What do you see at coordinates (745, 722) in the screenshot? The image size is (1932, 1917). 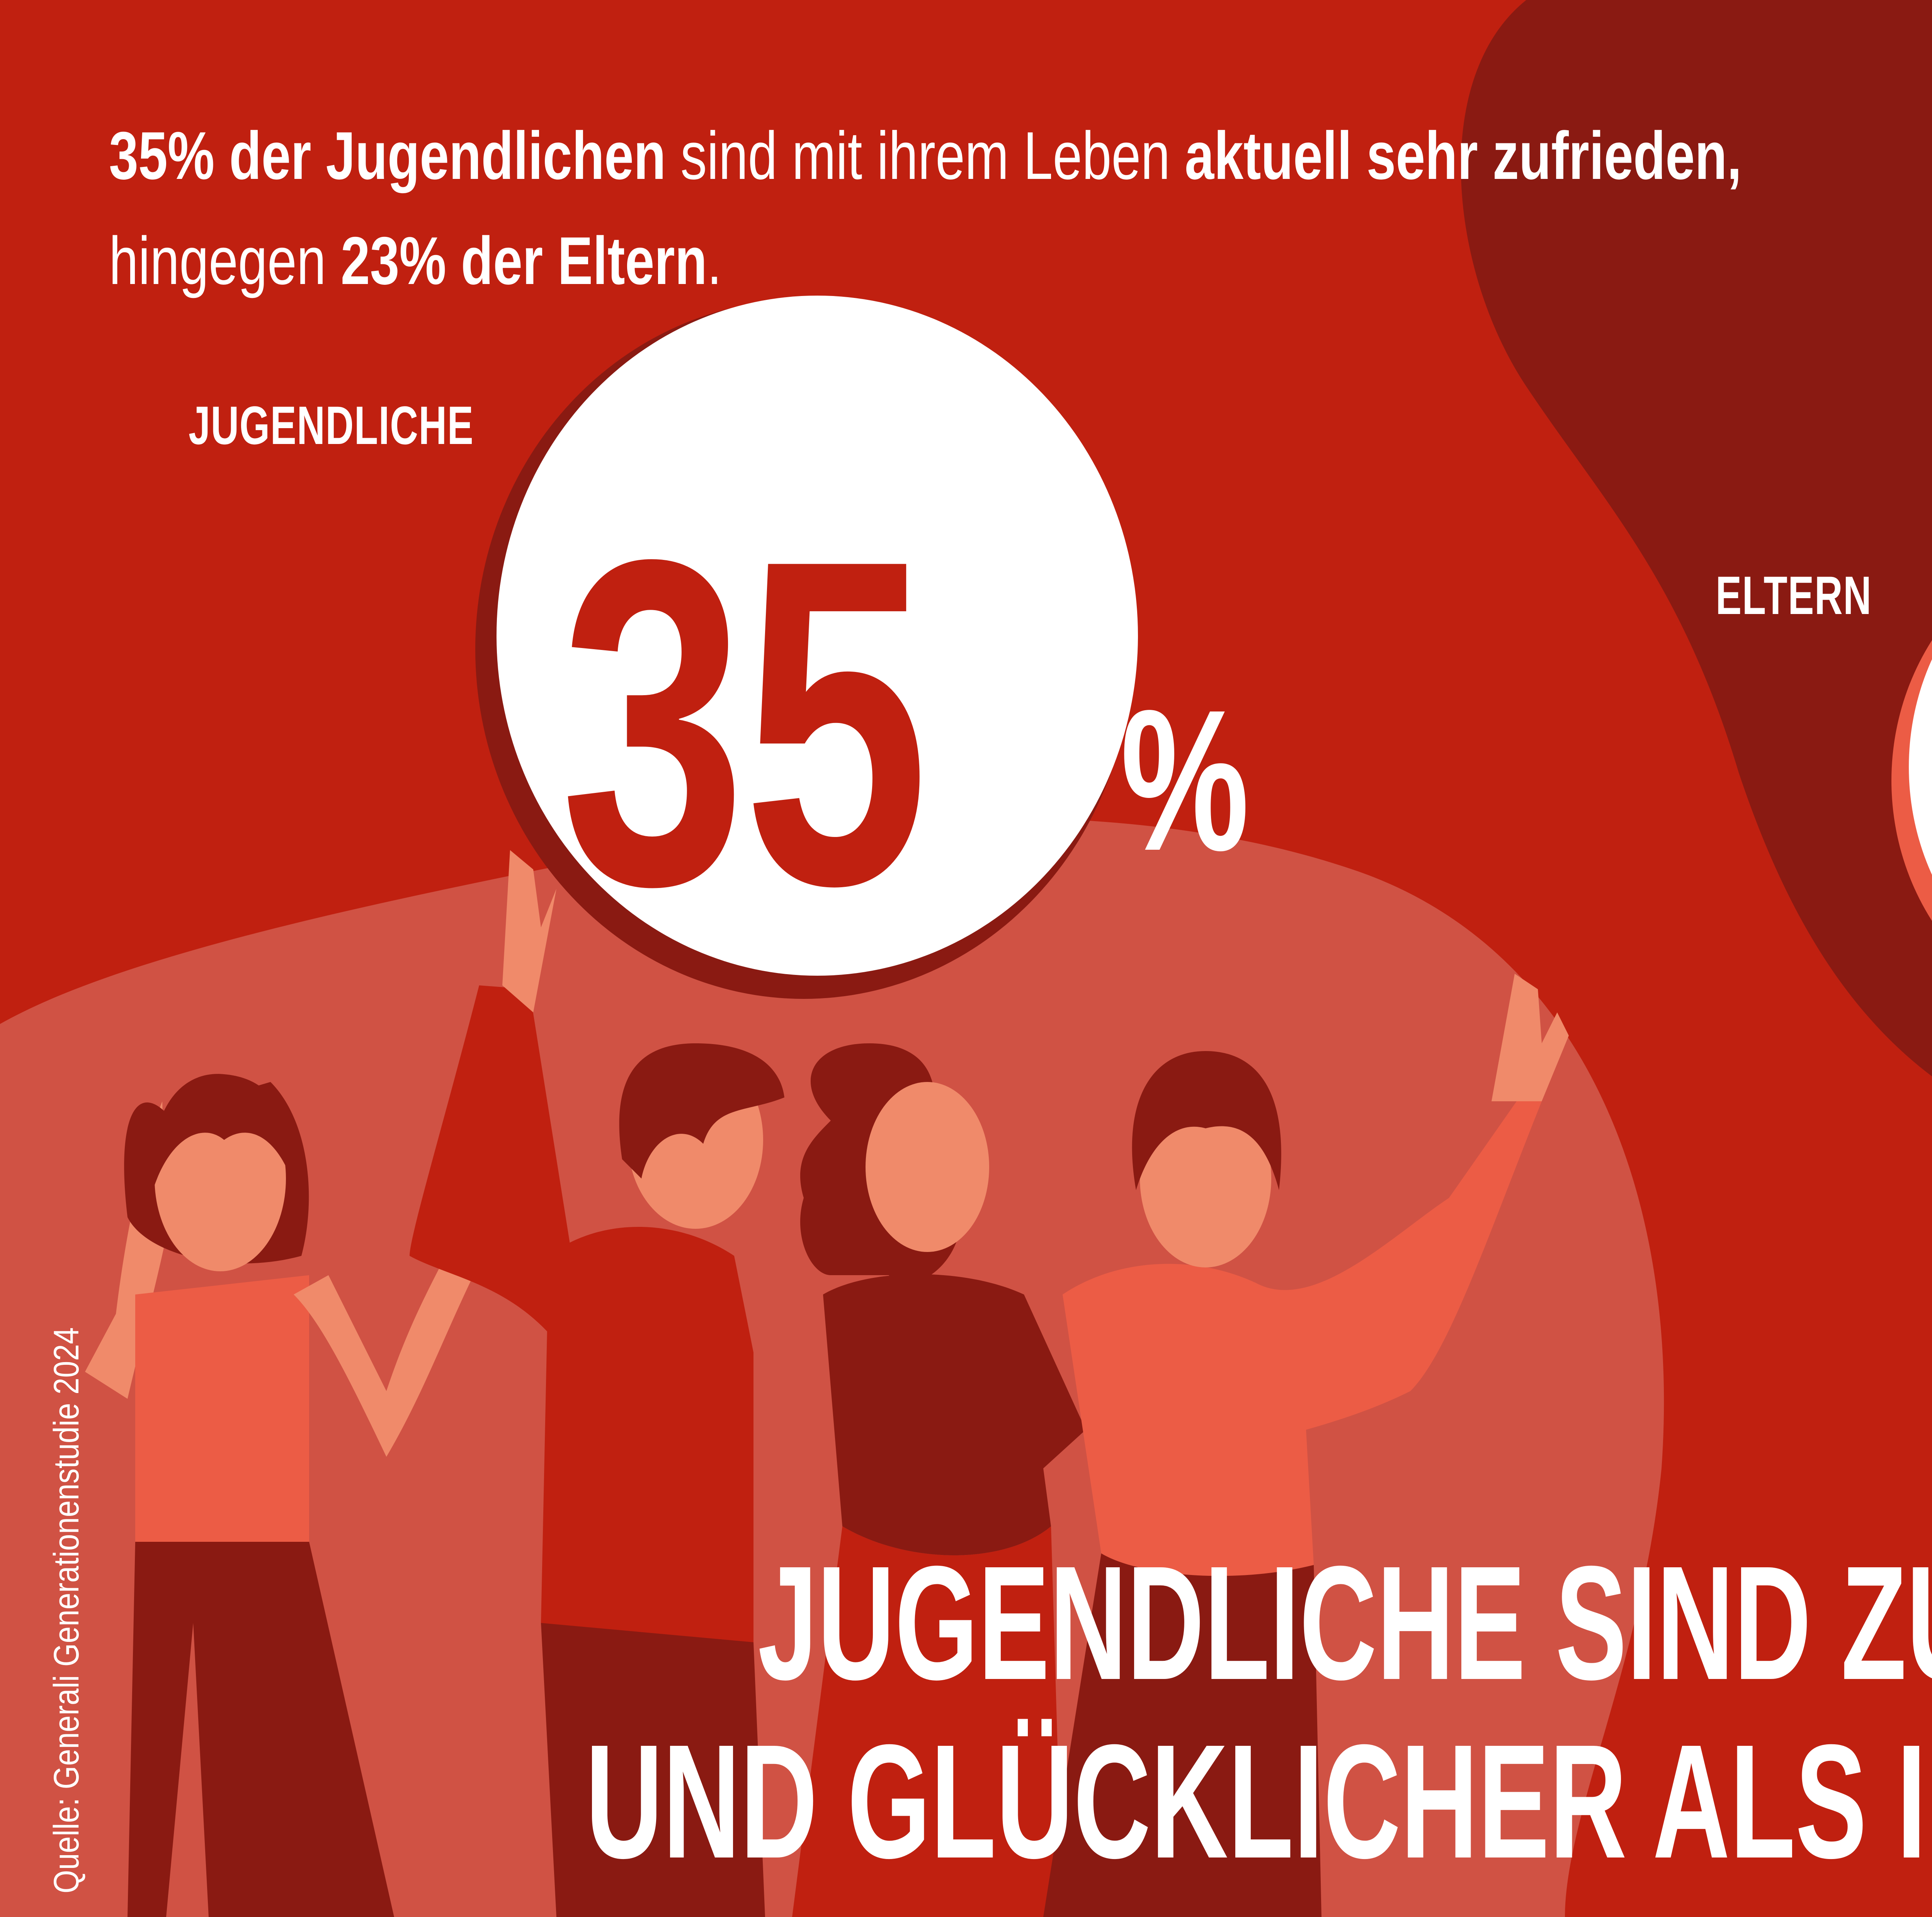 I see `youth-percentage-value: 35` at bounding box center [745, 722].